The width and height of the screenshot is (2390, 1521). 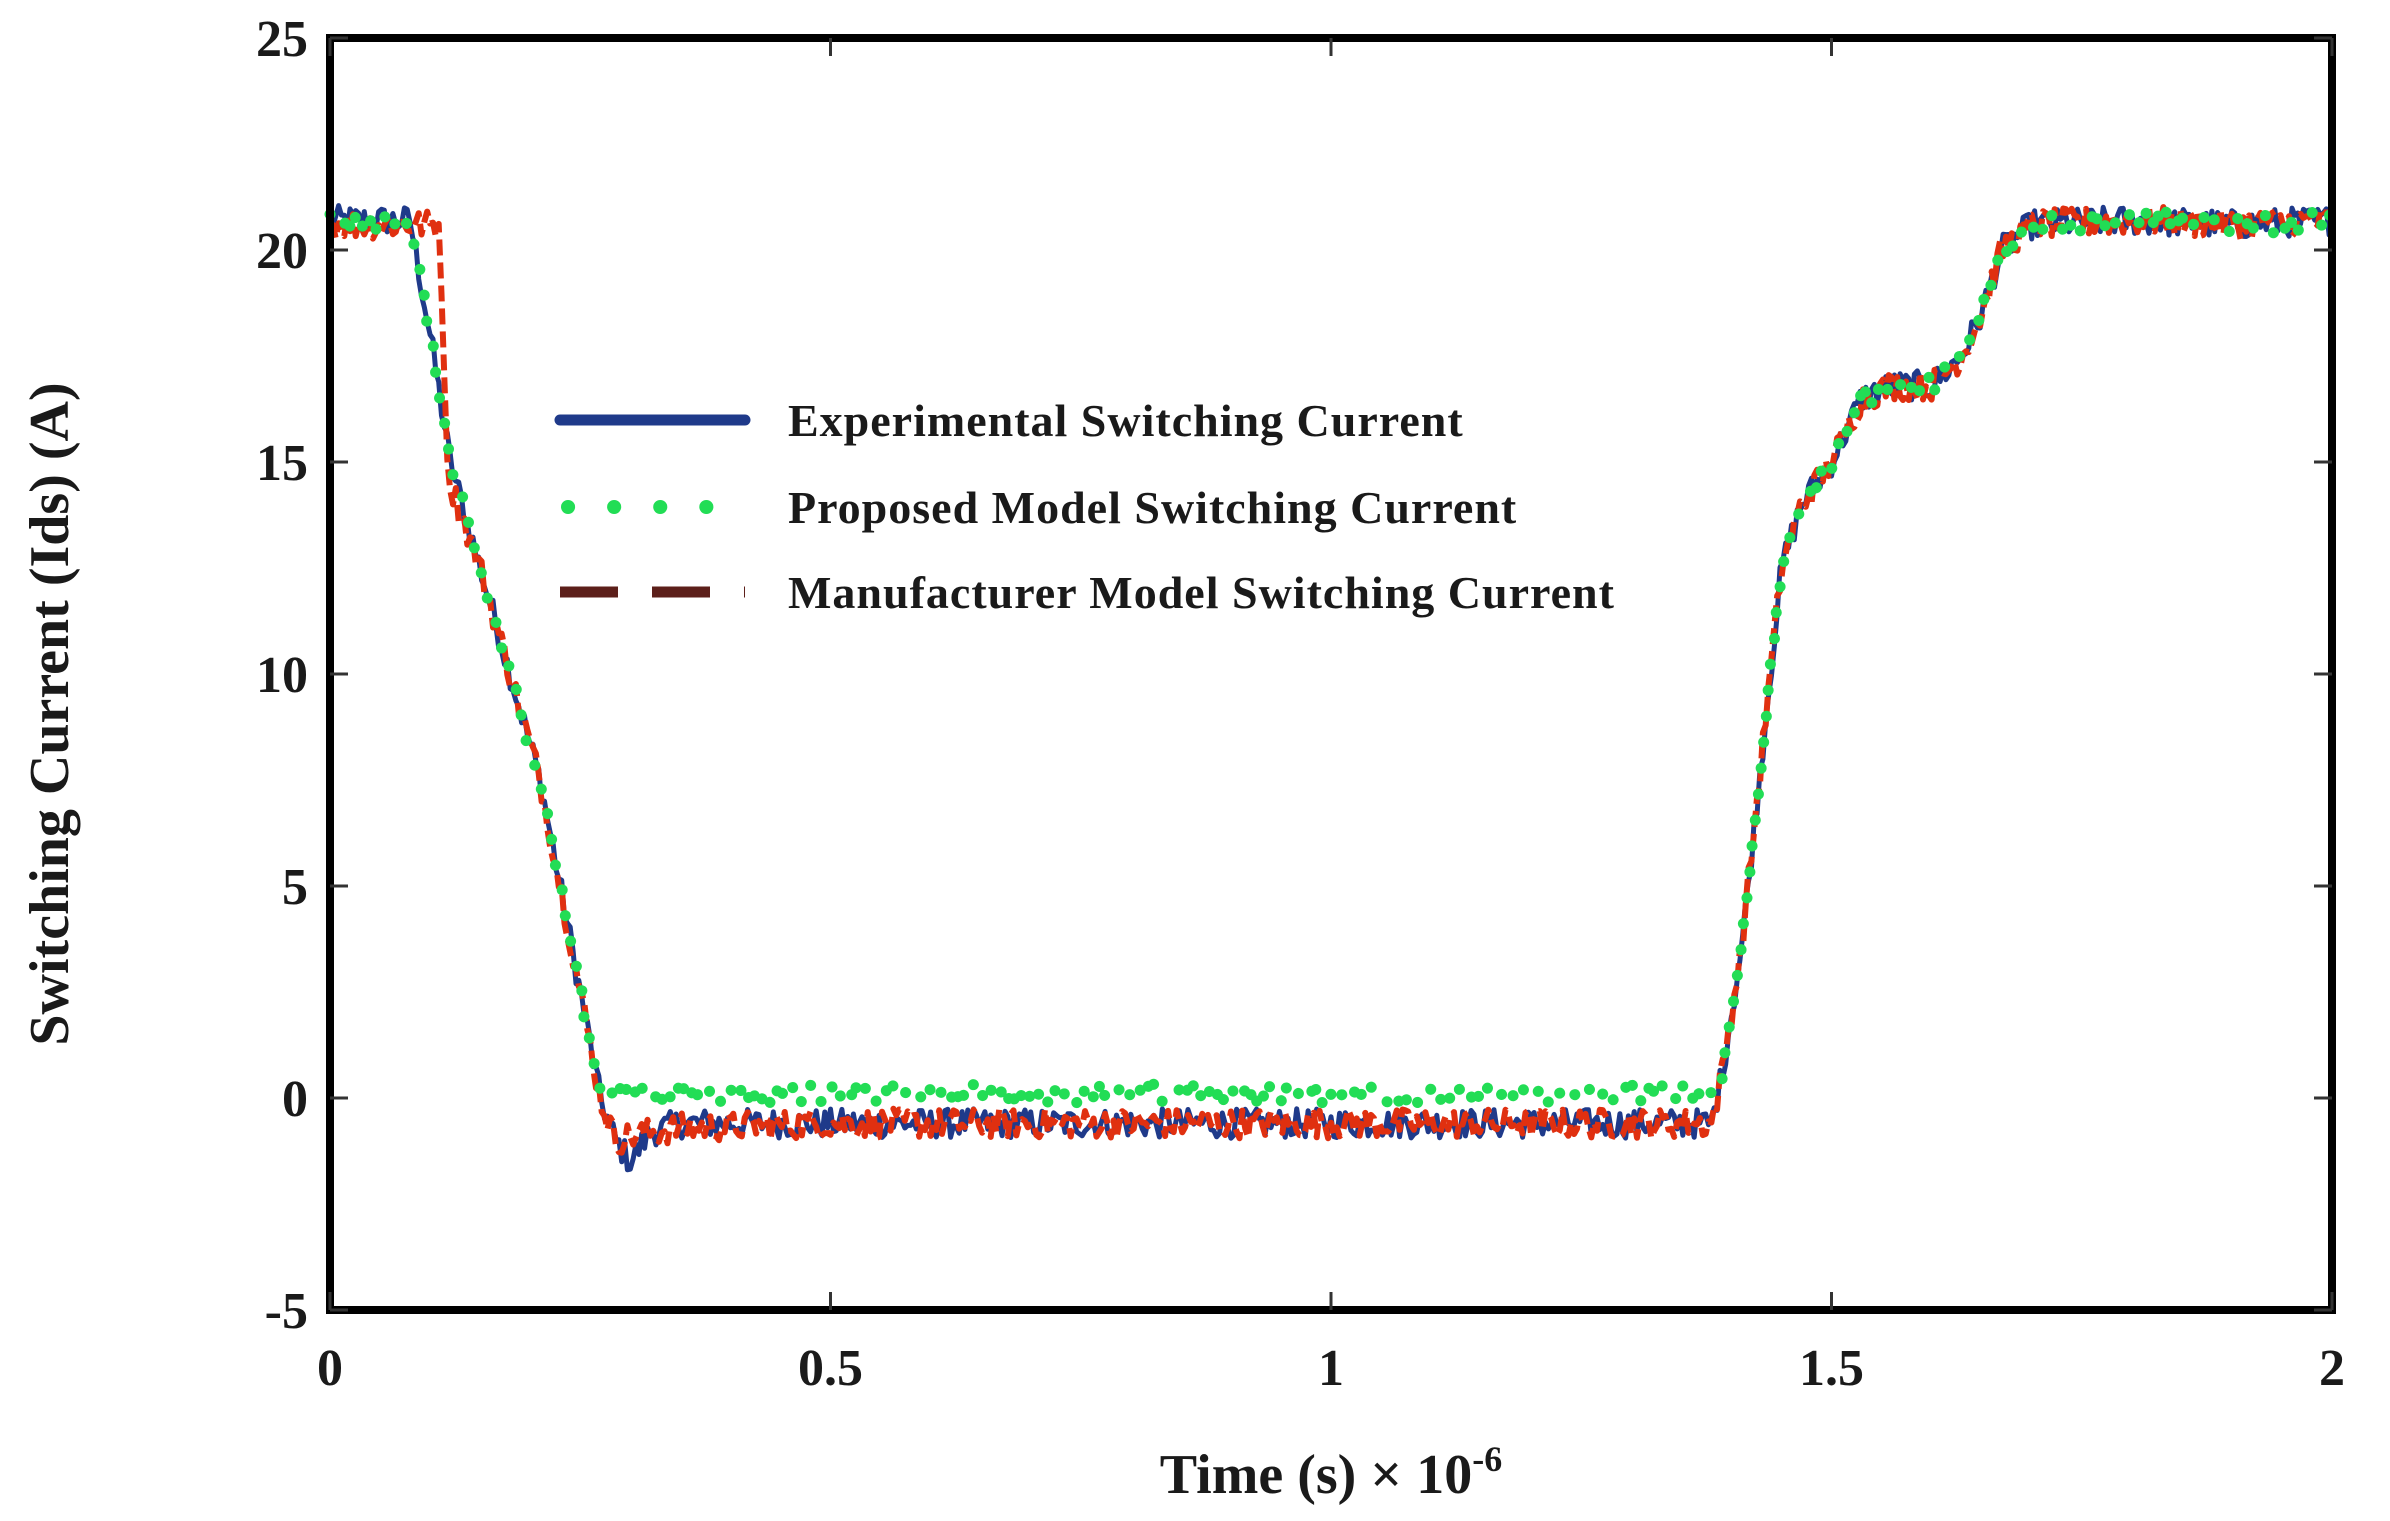 I want to click on legend-label: Proposed Model Switching Current, so click(x=1152, y=507).